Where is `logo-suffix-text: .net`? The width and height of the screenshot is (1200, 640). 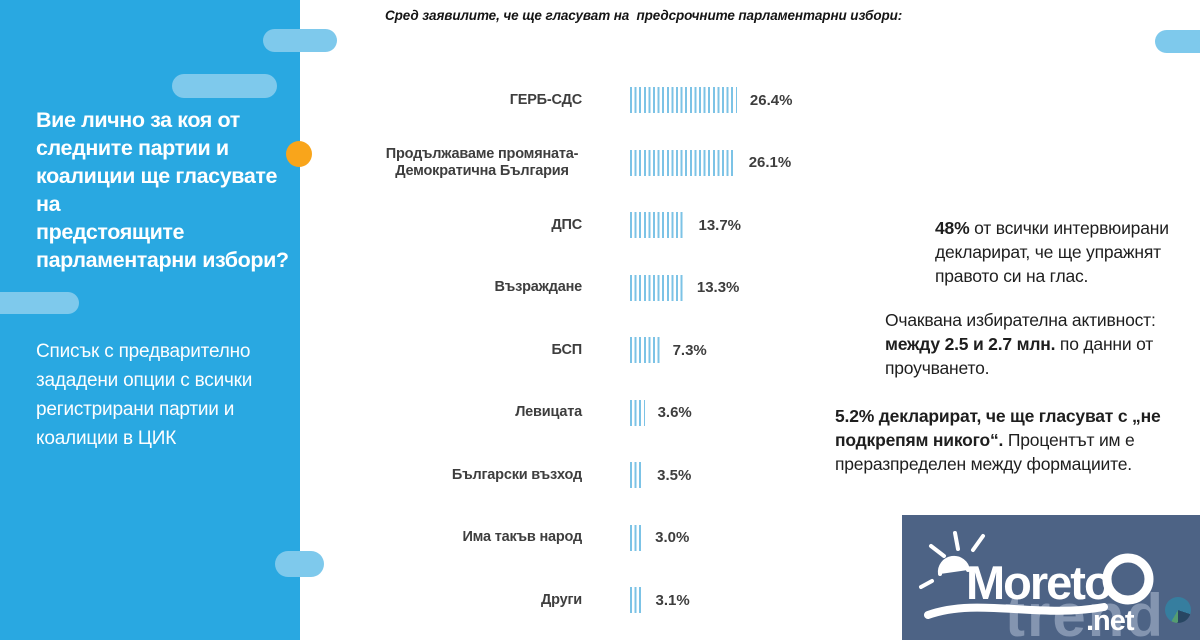 logo-suffix-text: .net is located at coordinates (1110, 620).